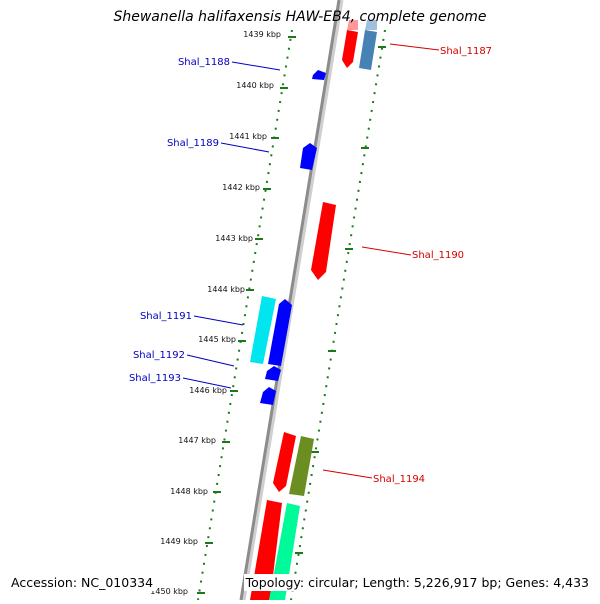 The width and height of the screenshot is (600, 604). I want to click on gene-label-shal-1190: Shal_1190, so click(438, 255).